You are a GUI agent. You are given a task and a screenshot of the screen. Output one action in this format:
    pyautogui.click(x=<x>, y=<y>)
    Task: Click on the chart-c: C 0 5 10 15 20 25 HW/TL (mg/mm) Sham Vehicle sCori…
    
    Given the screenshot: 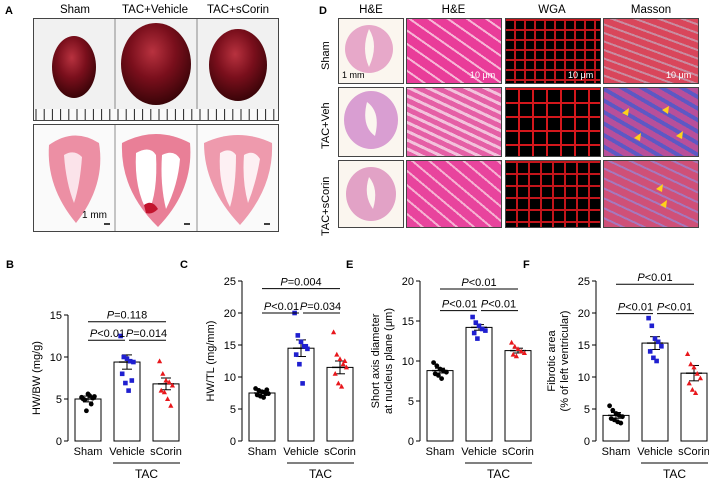 What is the action you would take?
    pyautogui.click(x=268, y=370)
    